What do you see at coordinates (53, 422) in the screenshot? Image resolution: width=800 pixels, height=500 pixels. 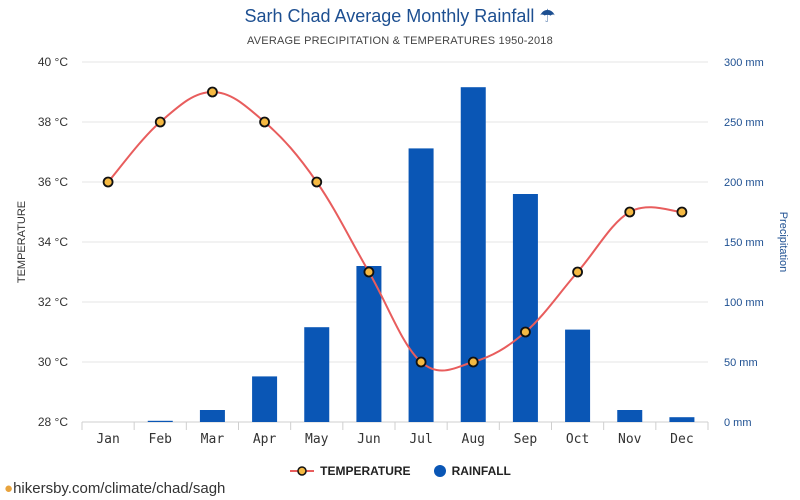 I see `left-tick-label: 28 °C` at bounding box center [53, 422].